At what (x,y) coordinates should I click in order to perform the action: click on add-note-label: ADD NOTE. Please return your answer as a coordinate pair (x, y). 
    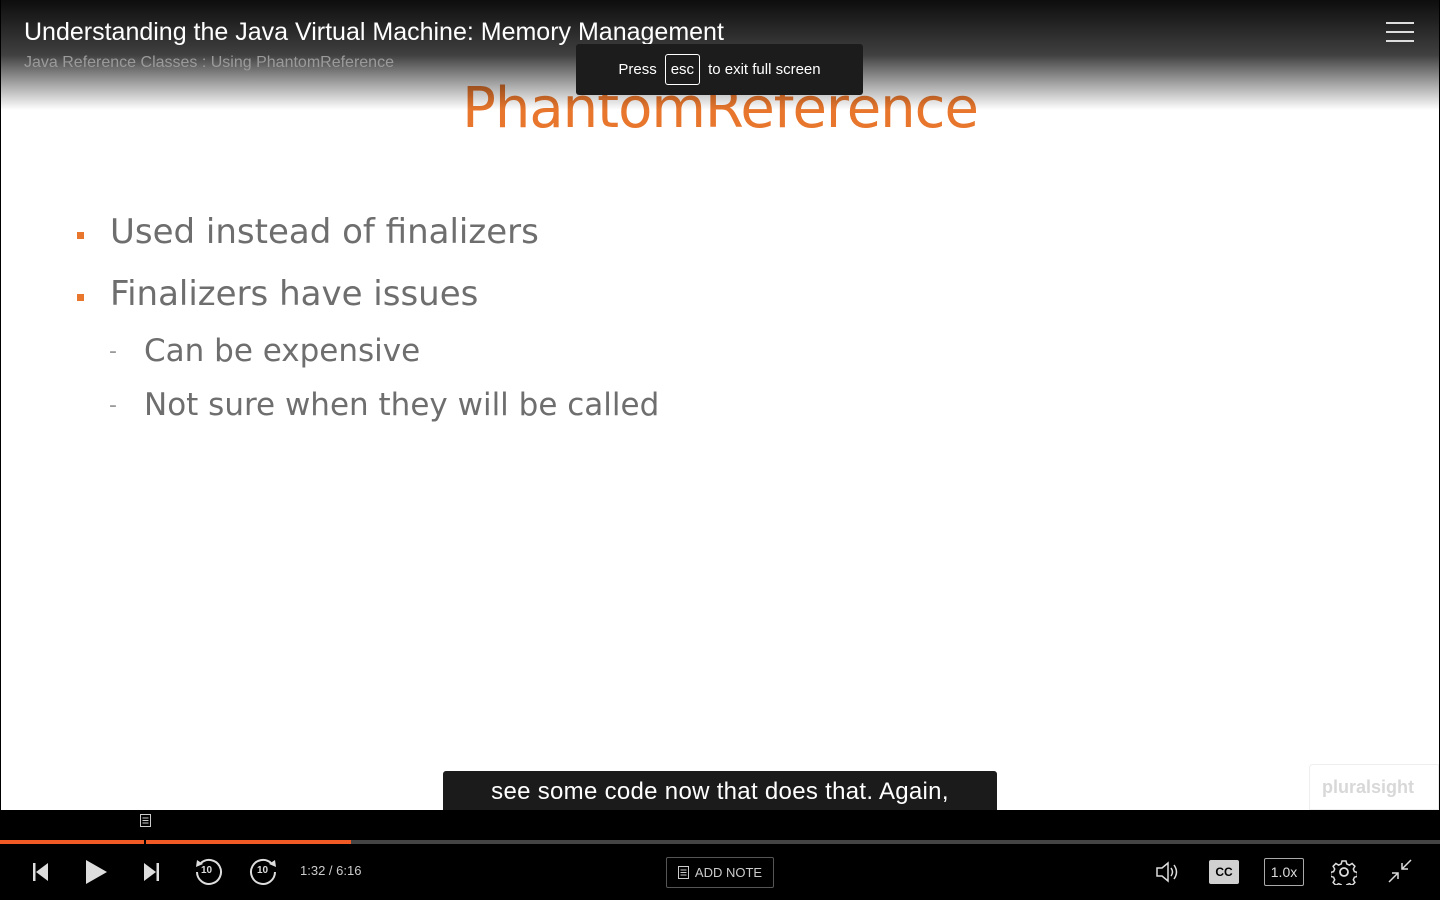
    Looking at the image, I should click on (728, 872).